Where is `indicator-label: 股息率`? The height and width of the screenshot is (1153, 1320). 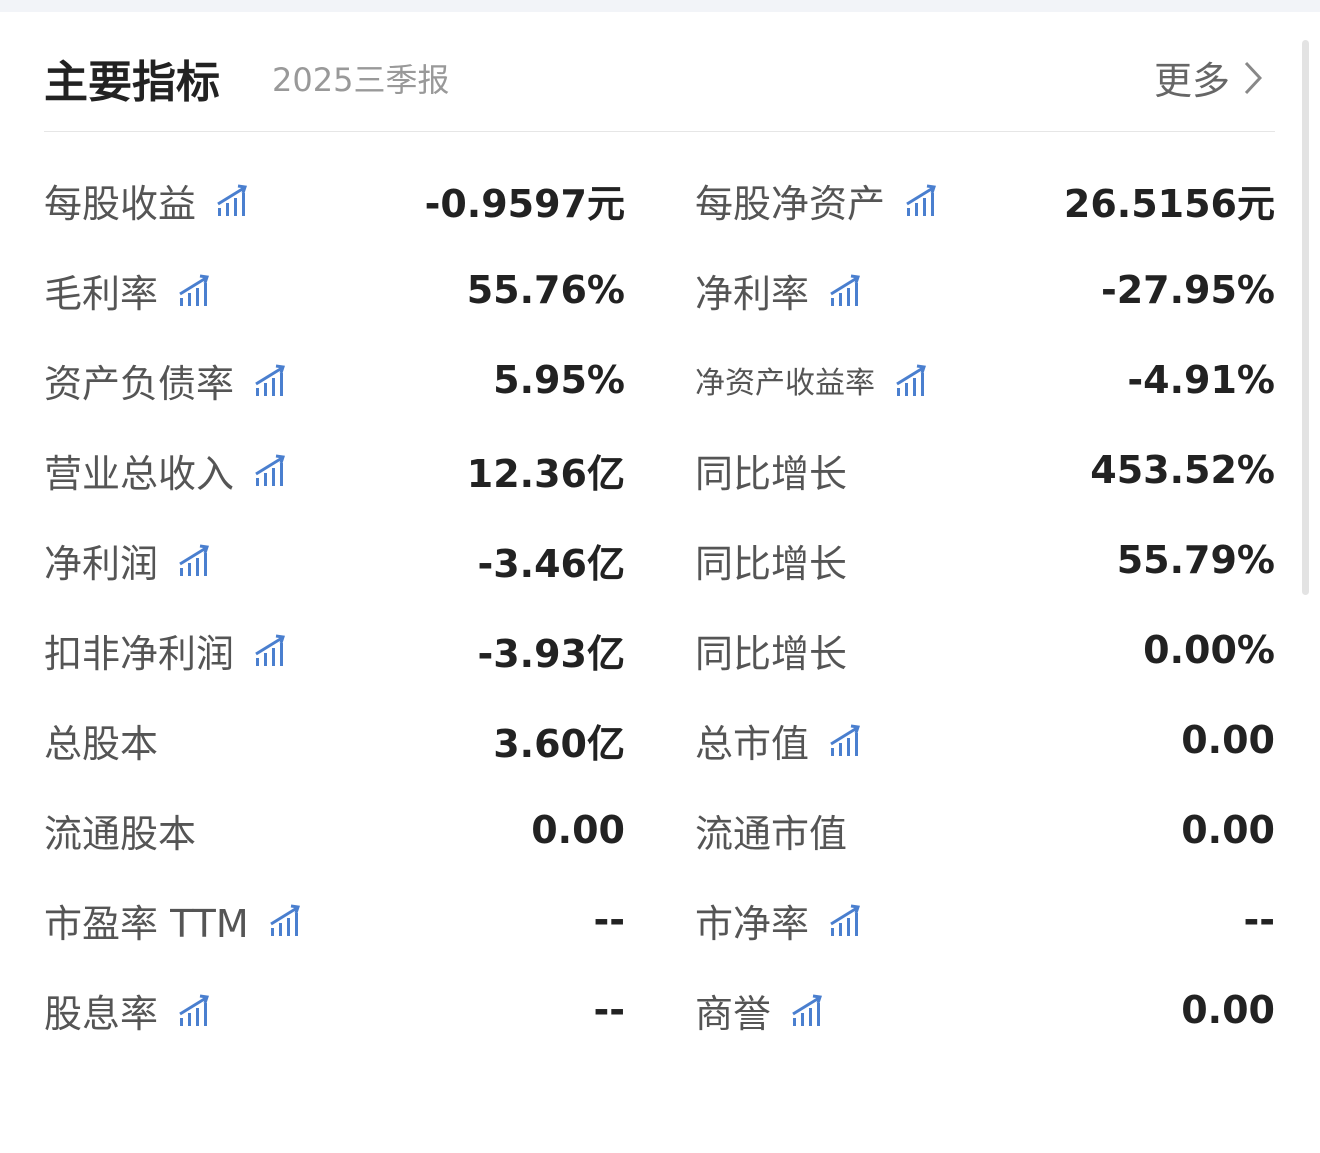
indicator-label: 股息率 is located at coordinates (128, 1010).